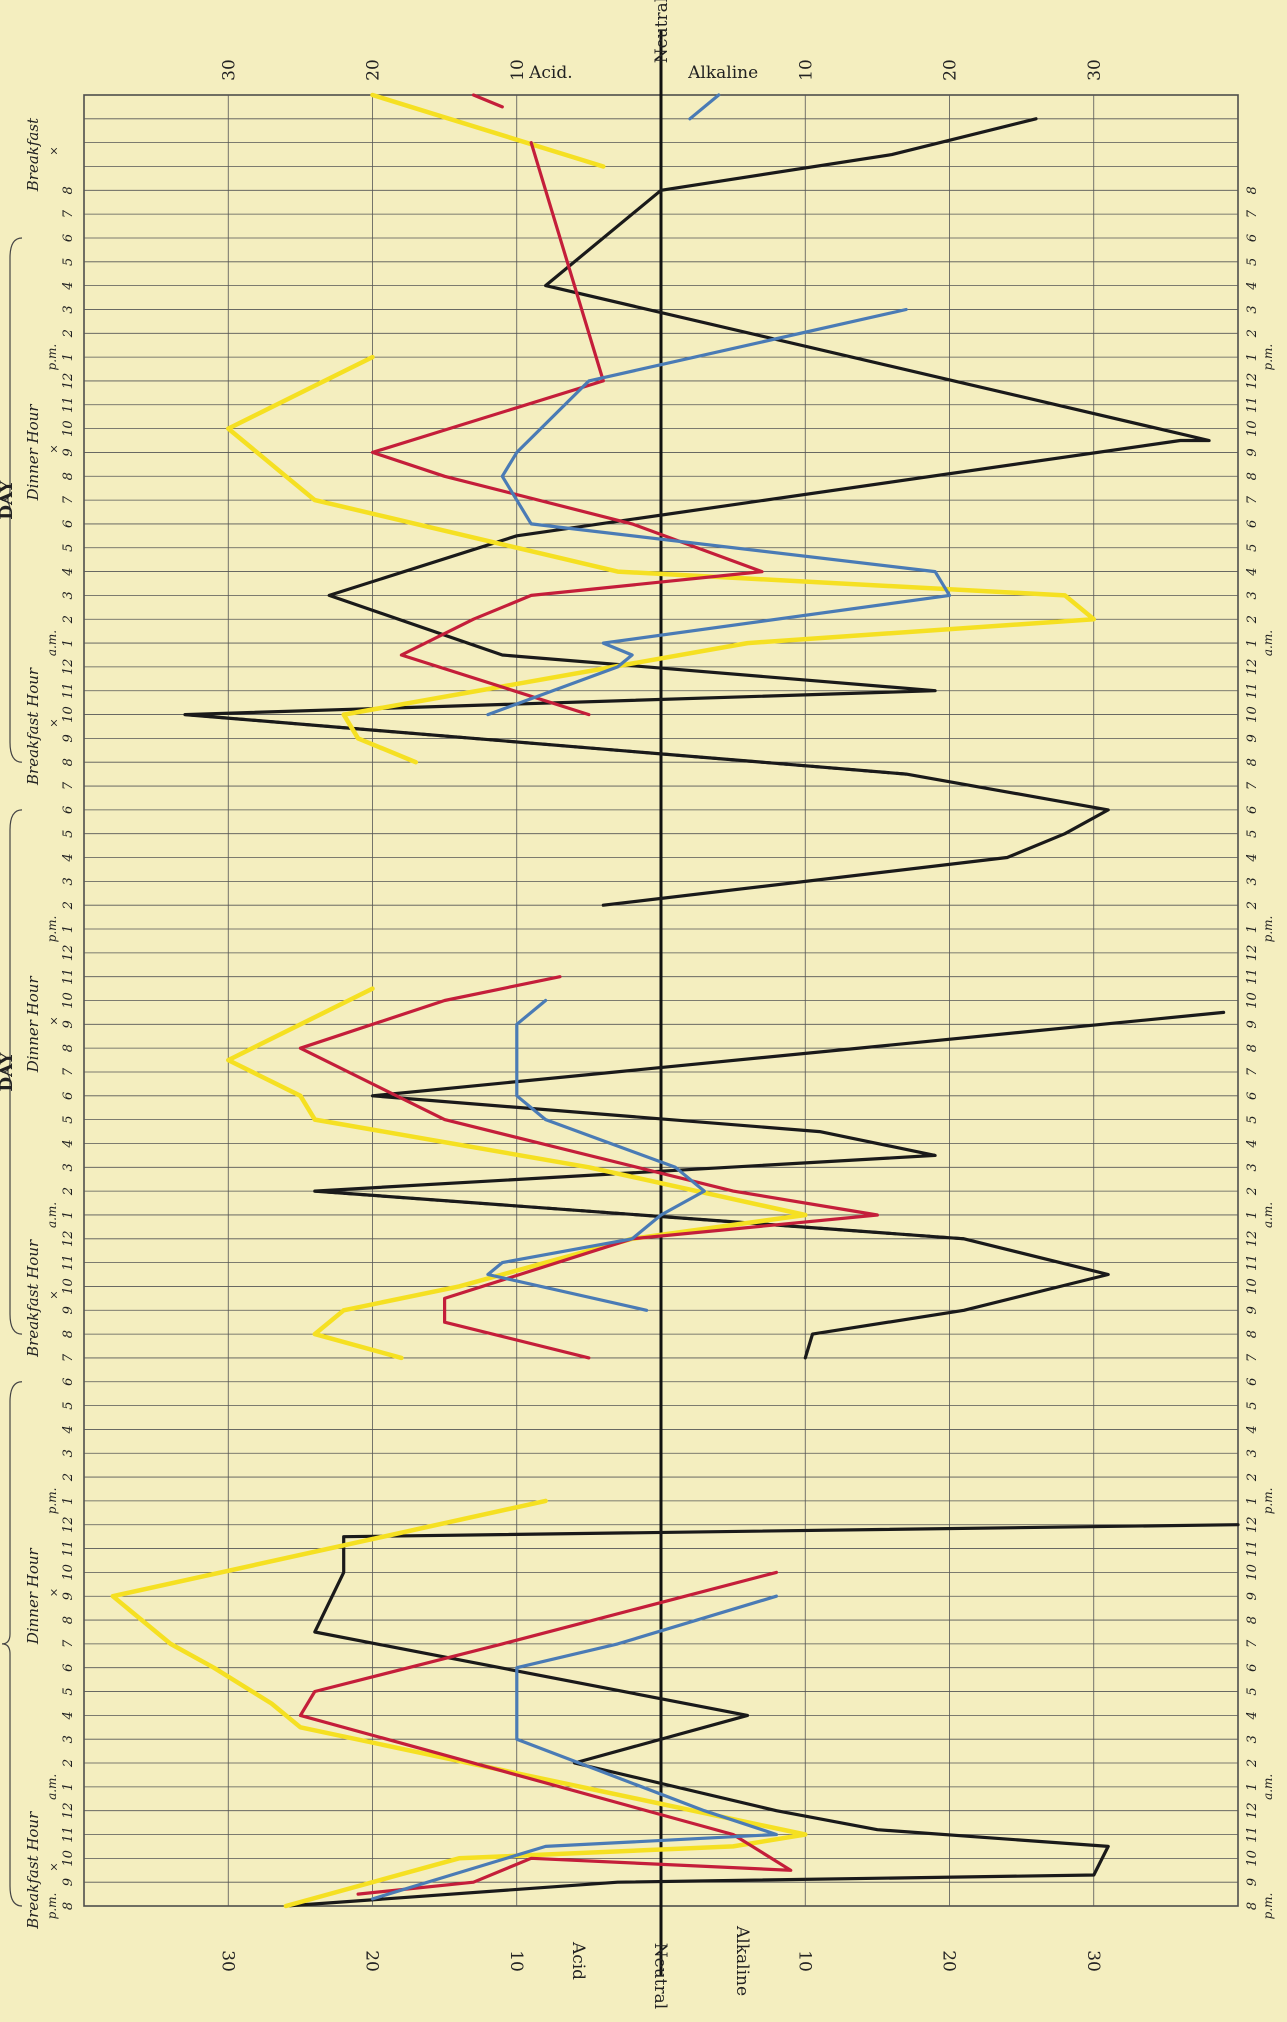  I want to click on hour-label-left: 4, so click(68, 571).